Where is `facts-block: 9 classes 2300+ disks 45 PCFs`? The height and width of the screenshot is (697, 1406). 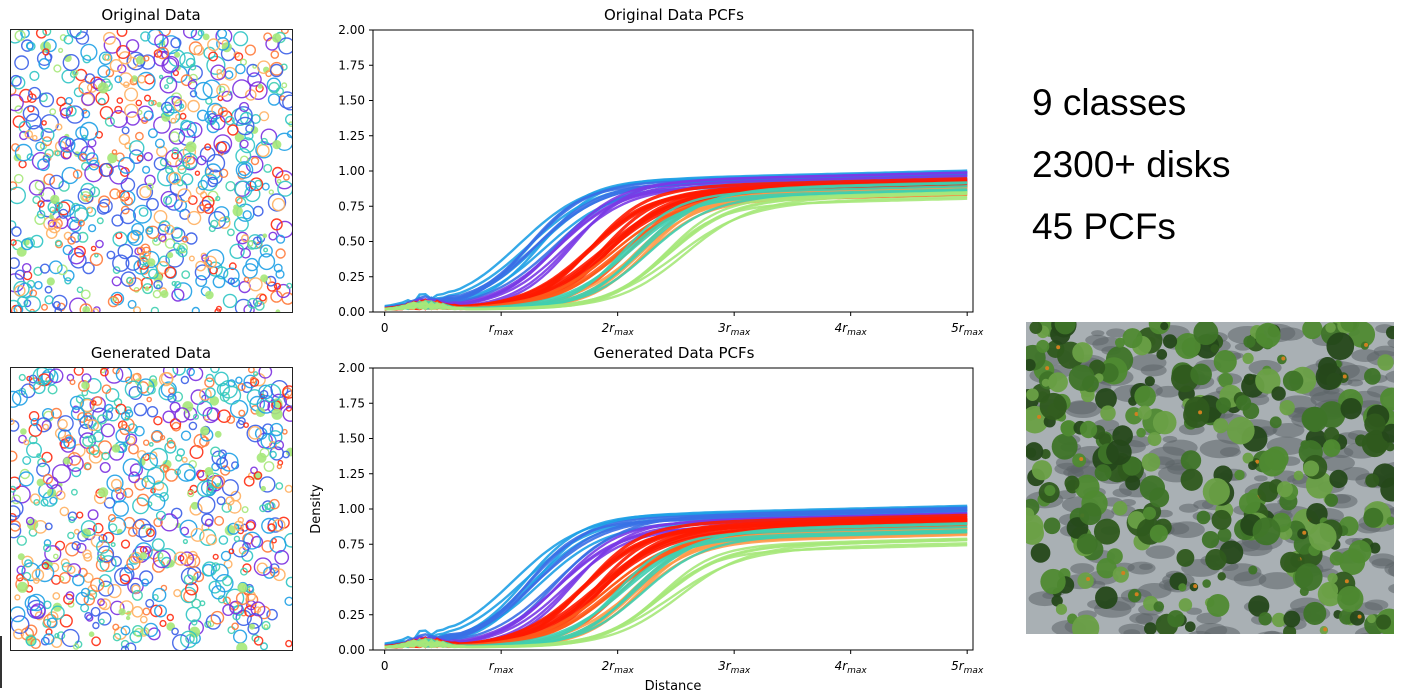
facts-block: 9 classes 2300+ disks 45 PCFs is located at coordinates (1131, 165).